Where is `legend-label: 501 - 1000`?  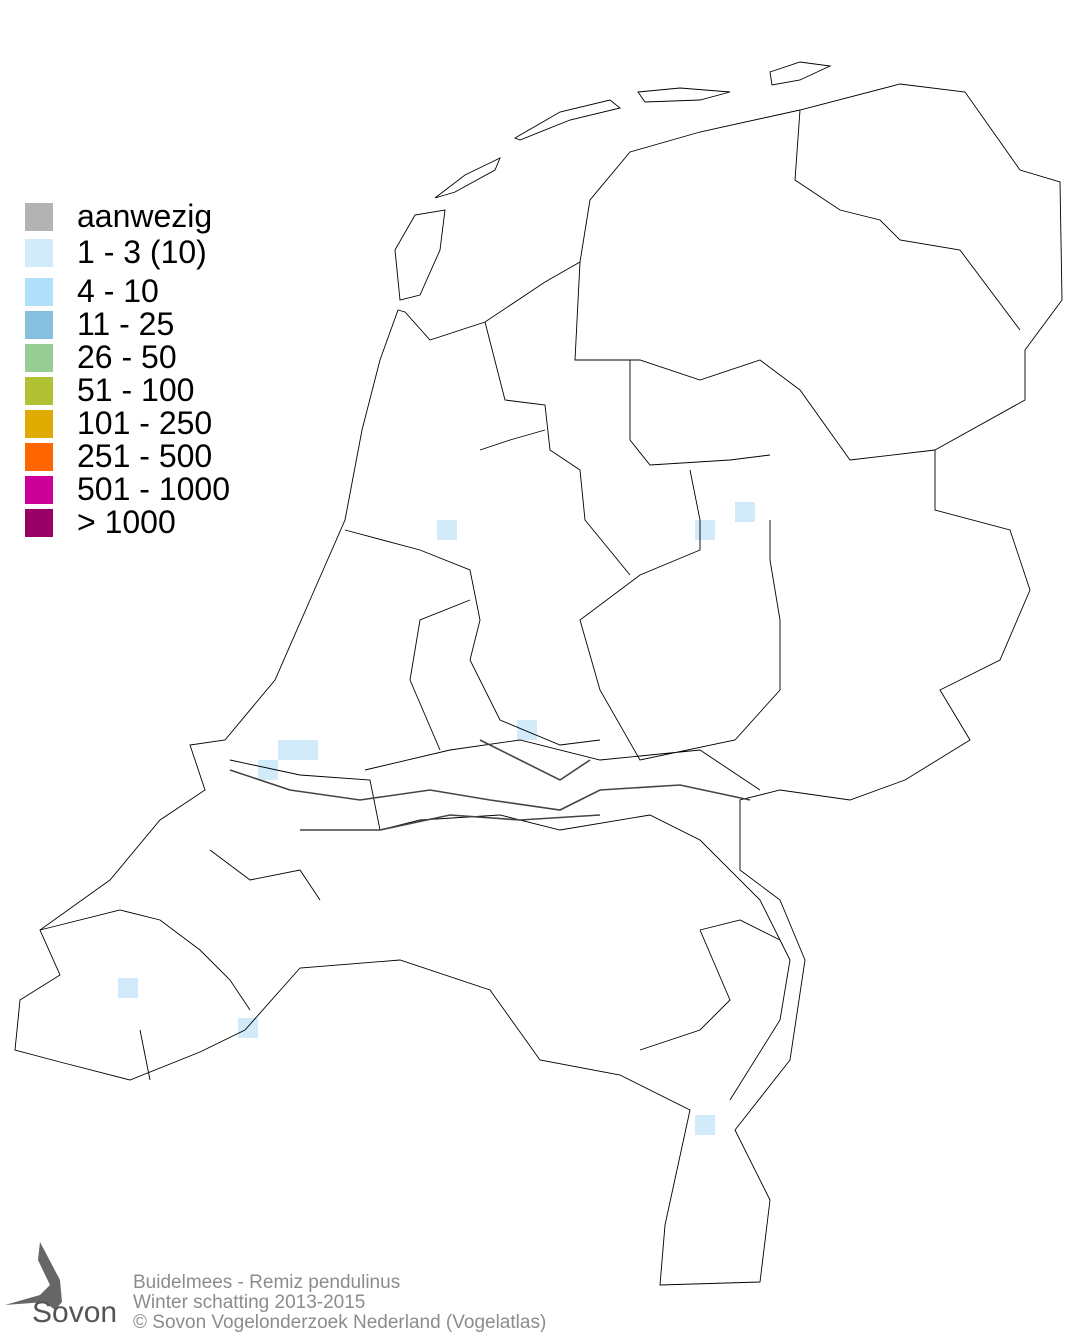
legend-label: 501 - 1000 is located at coordinates (154, 489).